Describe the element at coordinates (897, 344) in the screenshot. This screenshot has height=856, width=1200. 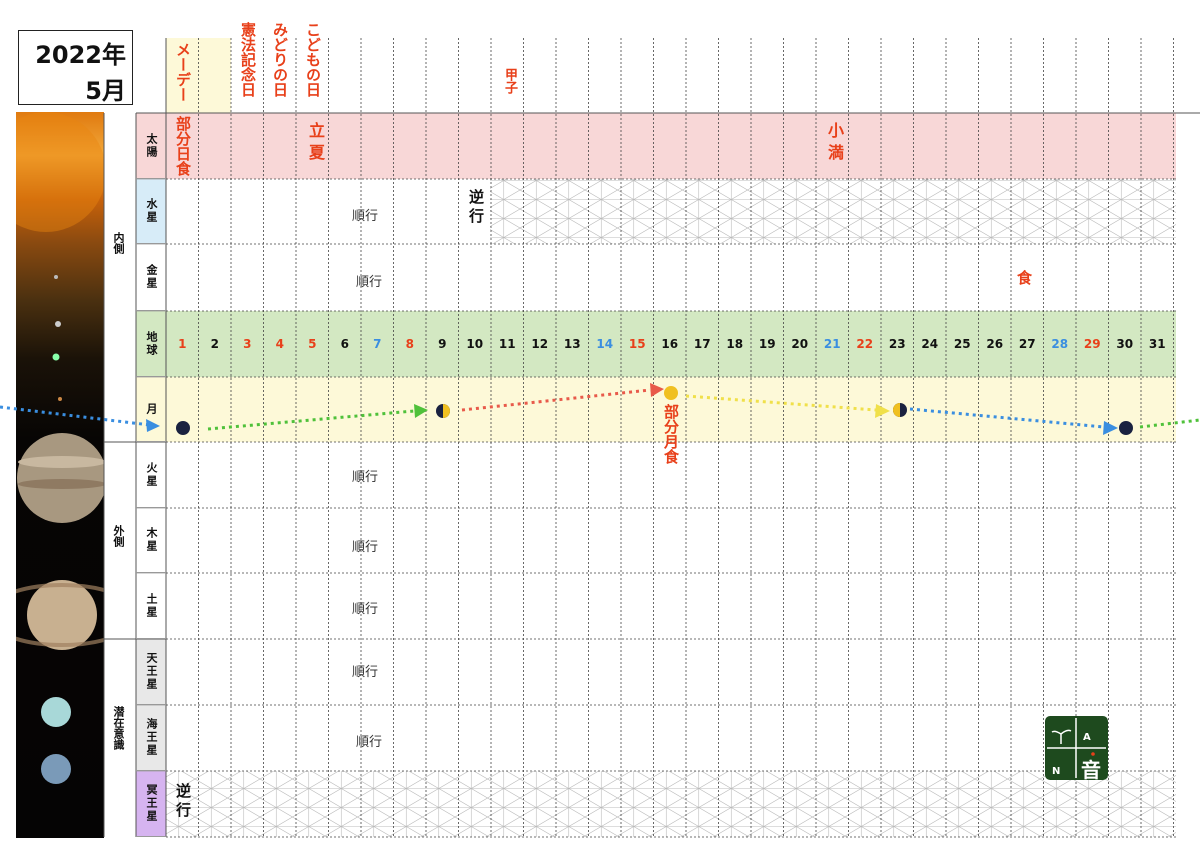
I see `day-number: 23` at that location.